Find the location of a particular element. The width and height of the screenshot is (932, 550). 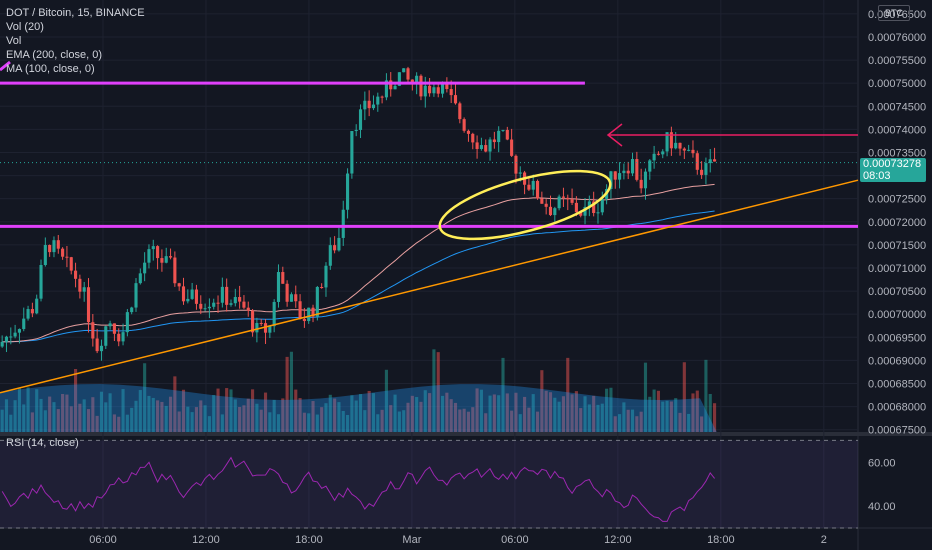

x-tick-label: 12:00 is located at coordinates (206, 540).